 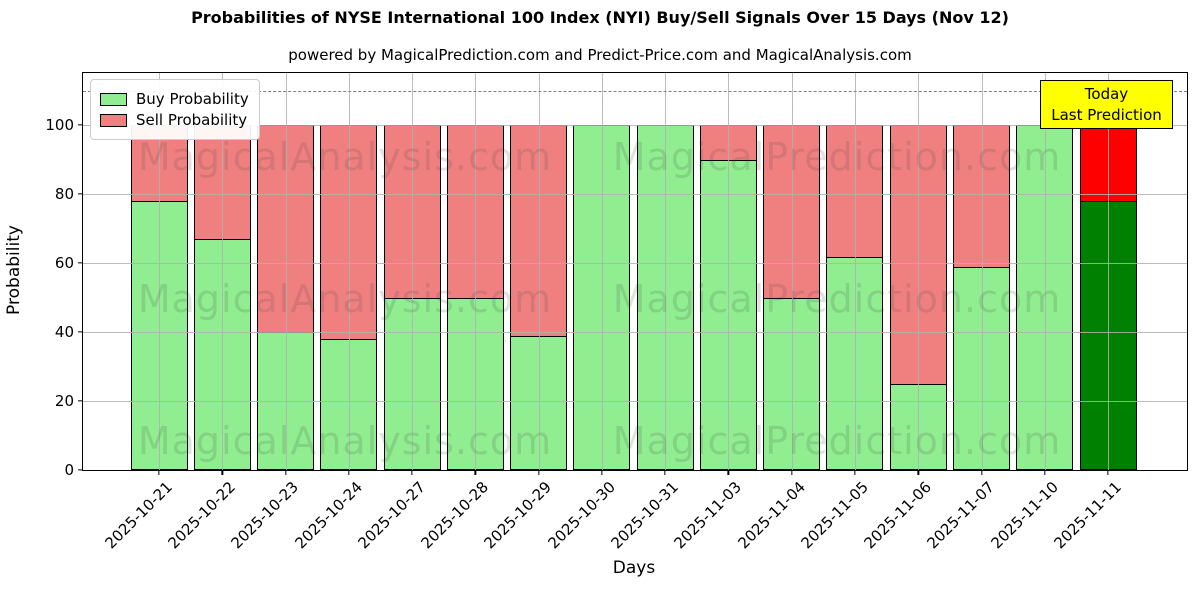 I want to click on legend-label: Sell Probability, so click(x=192, y=120).